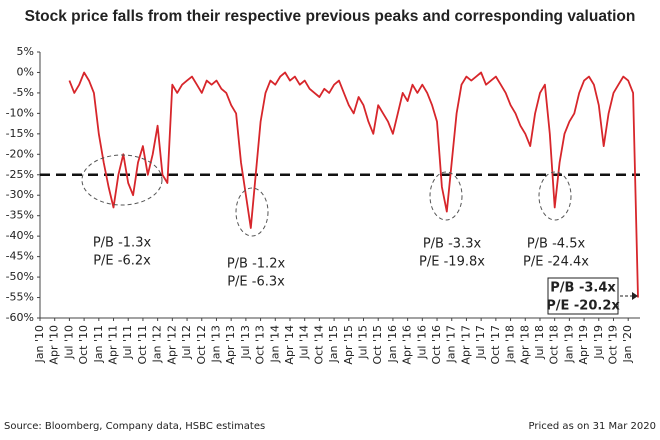 This screenshot has width=660, height=440. Describe the element at coordinates (256, 282) in the screenshot. I see `annotation-pe: P/E -6.3x` at that location.